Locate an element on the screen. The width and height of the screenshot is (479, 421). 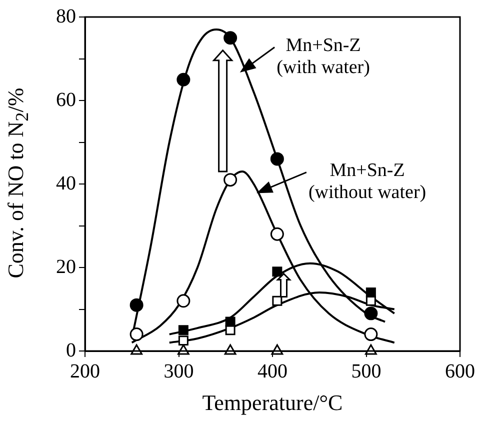
x-tick-label: 600 is located at coordinates (460, 371).